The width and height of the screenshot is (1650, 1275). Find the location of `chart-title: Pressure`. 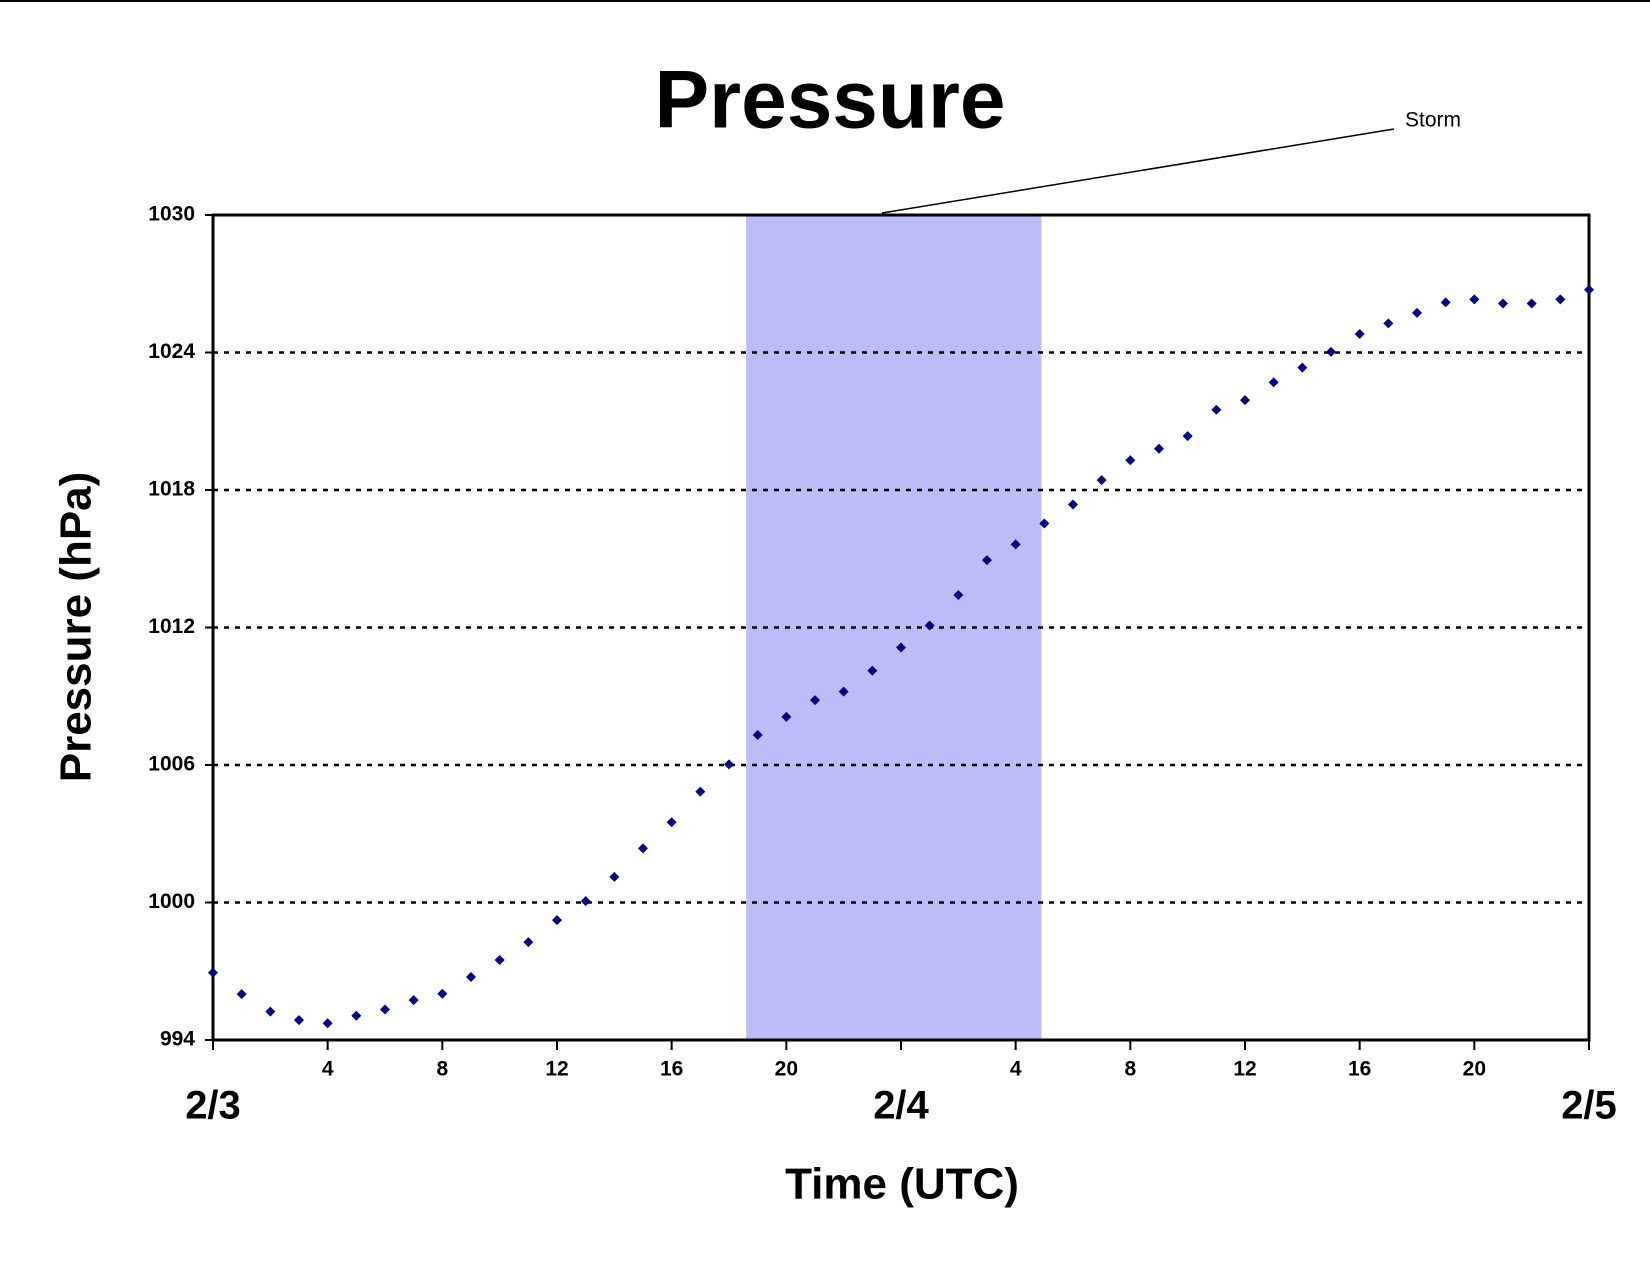

chart-title: Pressure is located at coordinates (829, 100).